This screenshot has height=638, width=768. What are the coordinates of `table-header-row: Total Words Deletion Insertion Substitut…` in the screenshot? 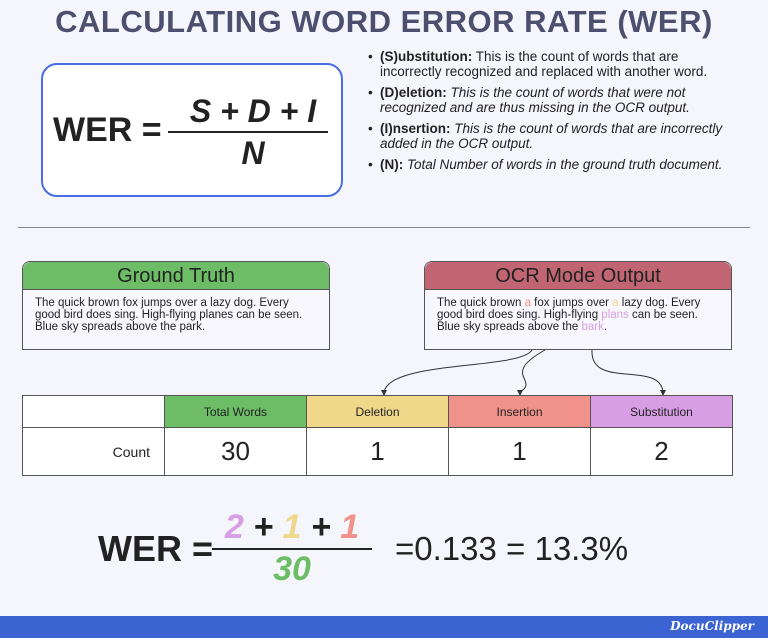 It's located at (377, 411).